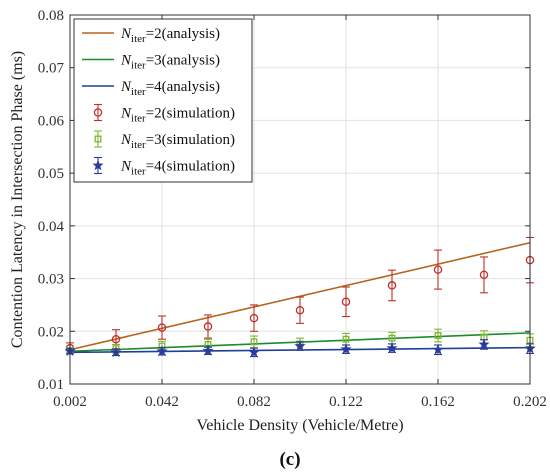  What do you see at coordinates (299, 425) in the screenshot?
I see `x-axis-label: Vehicle Density (Vehicle/Metre)` at bounding box center [299, 425].